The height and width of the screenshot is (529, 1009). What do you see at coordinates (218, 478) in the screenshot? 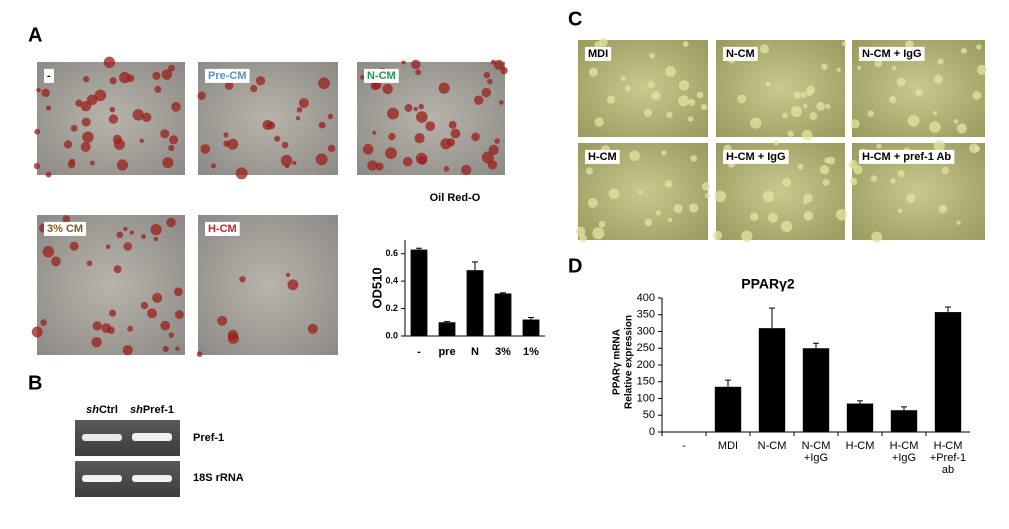
I see `band-label: 18S rRNA` at bounding box center [218, 478].